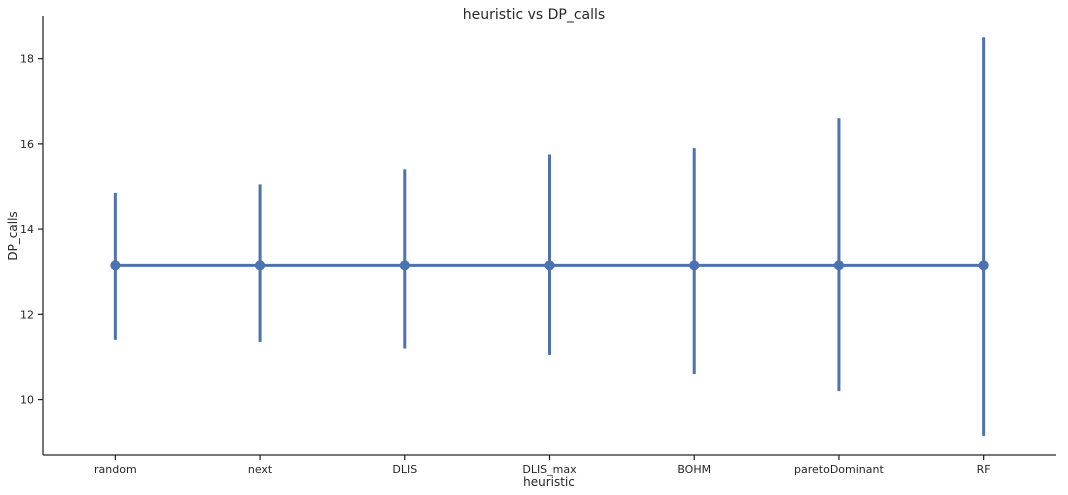 This screenshot has height=495, width=1068. I want to click on x-tick-label: BOHM, so click(694, 469).